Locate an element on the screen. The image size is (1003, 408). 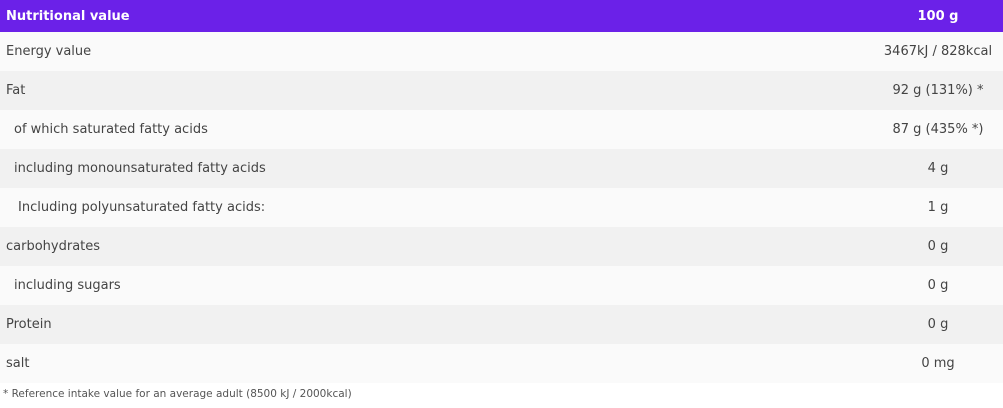
table-row: Protein 0 g is located at coordinates (501, 324).